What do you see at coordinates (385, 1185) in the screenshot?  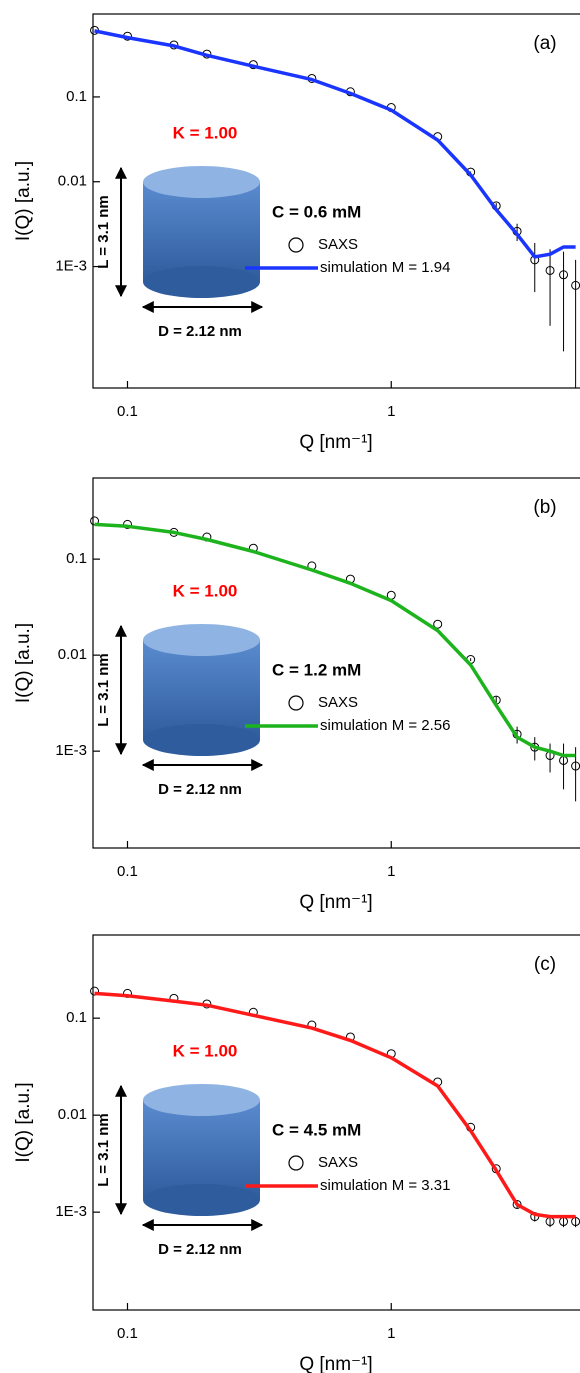 I see `legend-label: simulation M = 3.31` at bounding box center [385, 1185].